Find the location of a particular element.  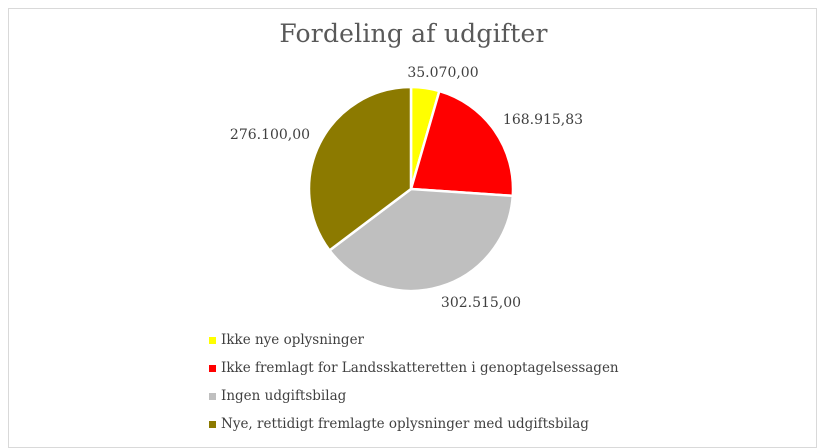

legend-item-ikke-nye-oplysninger: Ikke nye oplysninger is located at coordinates (286, 340).